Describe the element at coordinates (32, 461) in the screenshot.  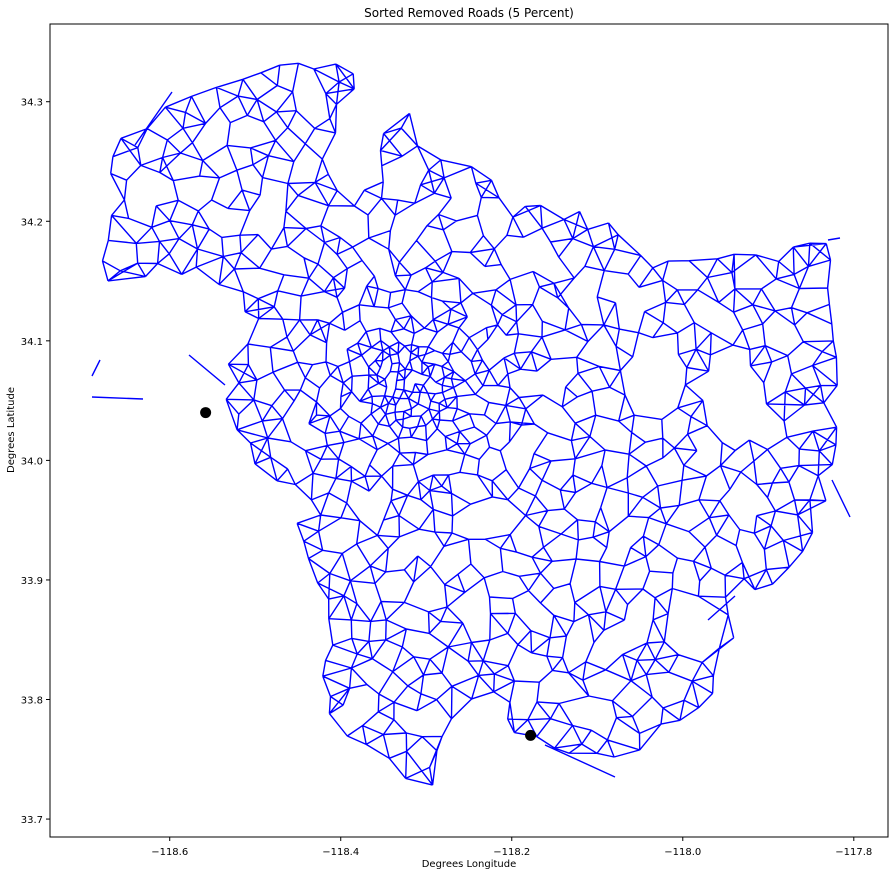
I see `y-tick-label: 34.0` at that location.